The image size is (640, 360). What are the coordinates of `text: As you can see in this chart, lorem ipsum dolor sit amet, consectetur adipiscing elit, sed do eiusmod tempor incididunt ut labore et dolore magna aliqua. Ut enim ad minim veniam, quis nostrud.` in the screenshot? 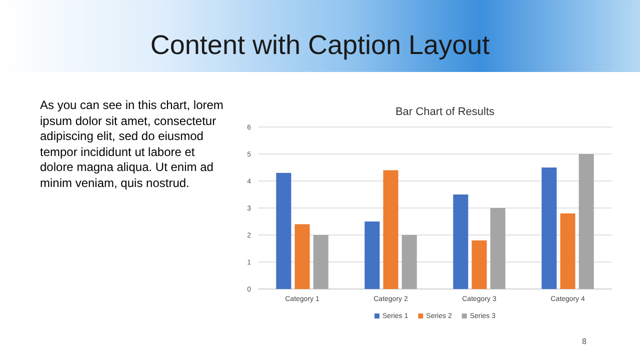 It's located at (132, 144).